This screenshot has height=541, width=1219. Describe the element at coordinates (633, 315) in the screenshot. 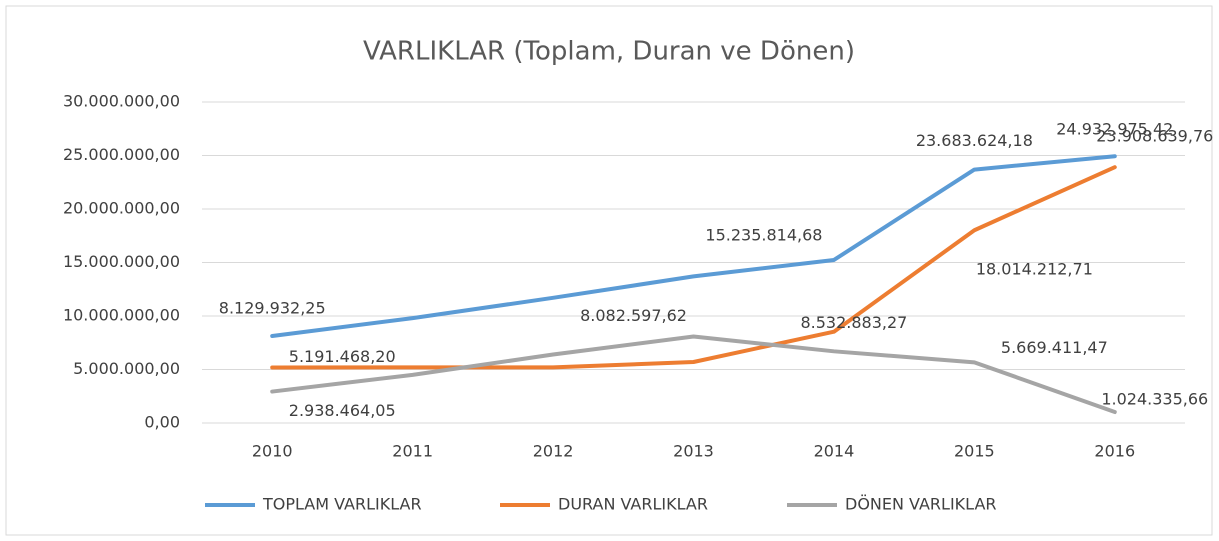

I see `data-label: 8.082.597,62` at that location.